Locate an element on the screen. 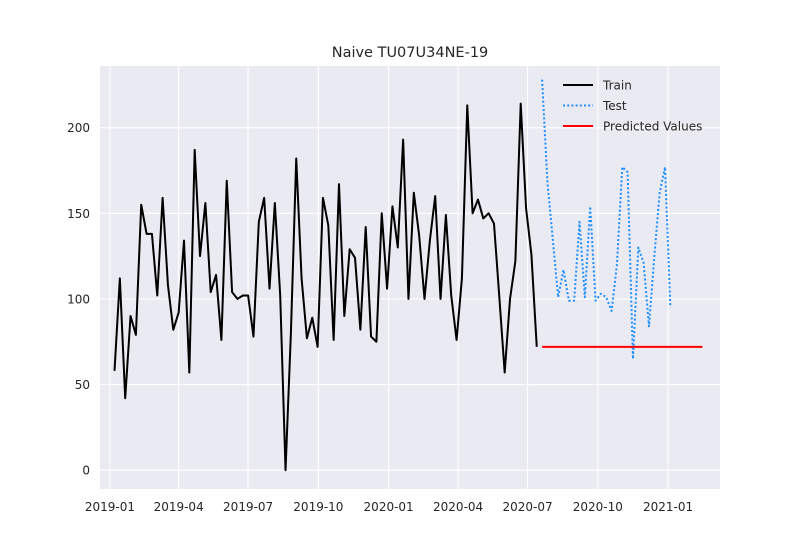 Image resolution: width=800 pixels, height=550 pixels. y-tick-label: 150 is located at coordinates (78, 214).